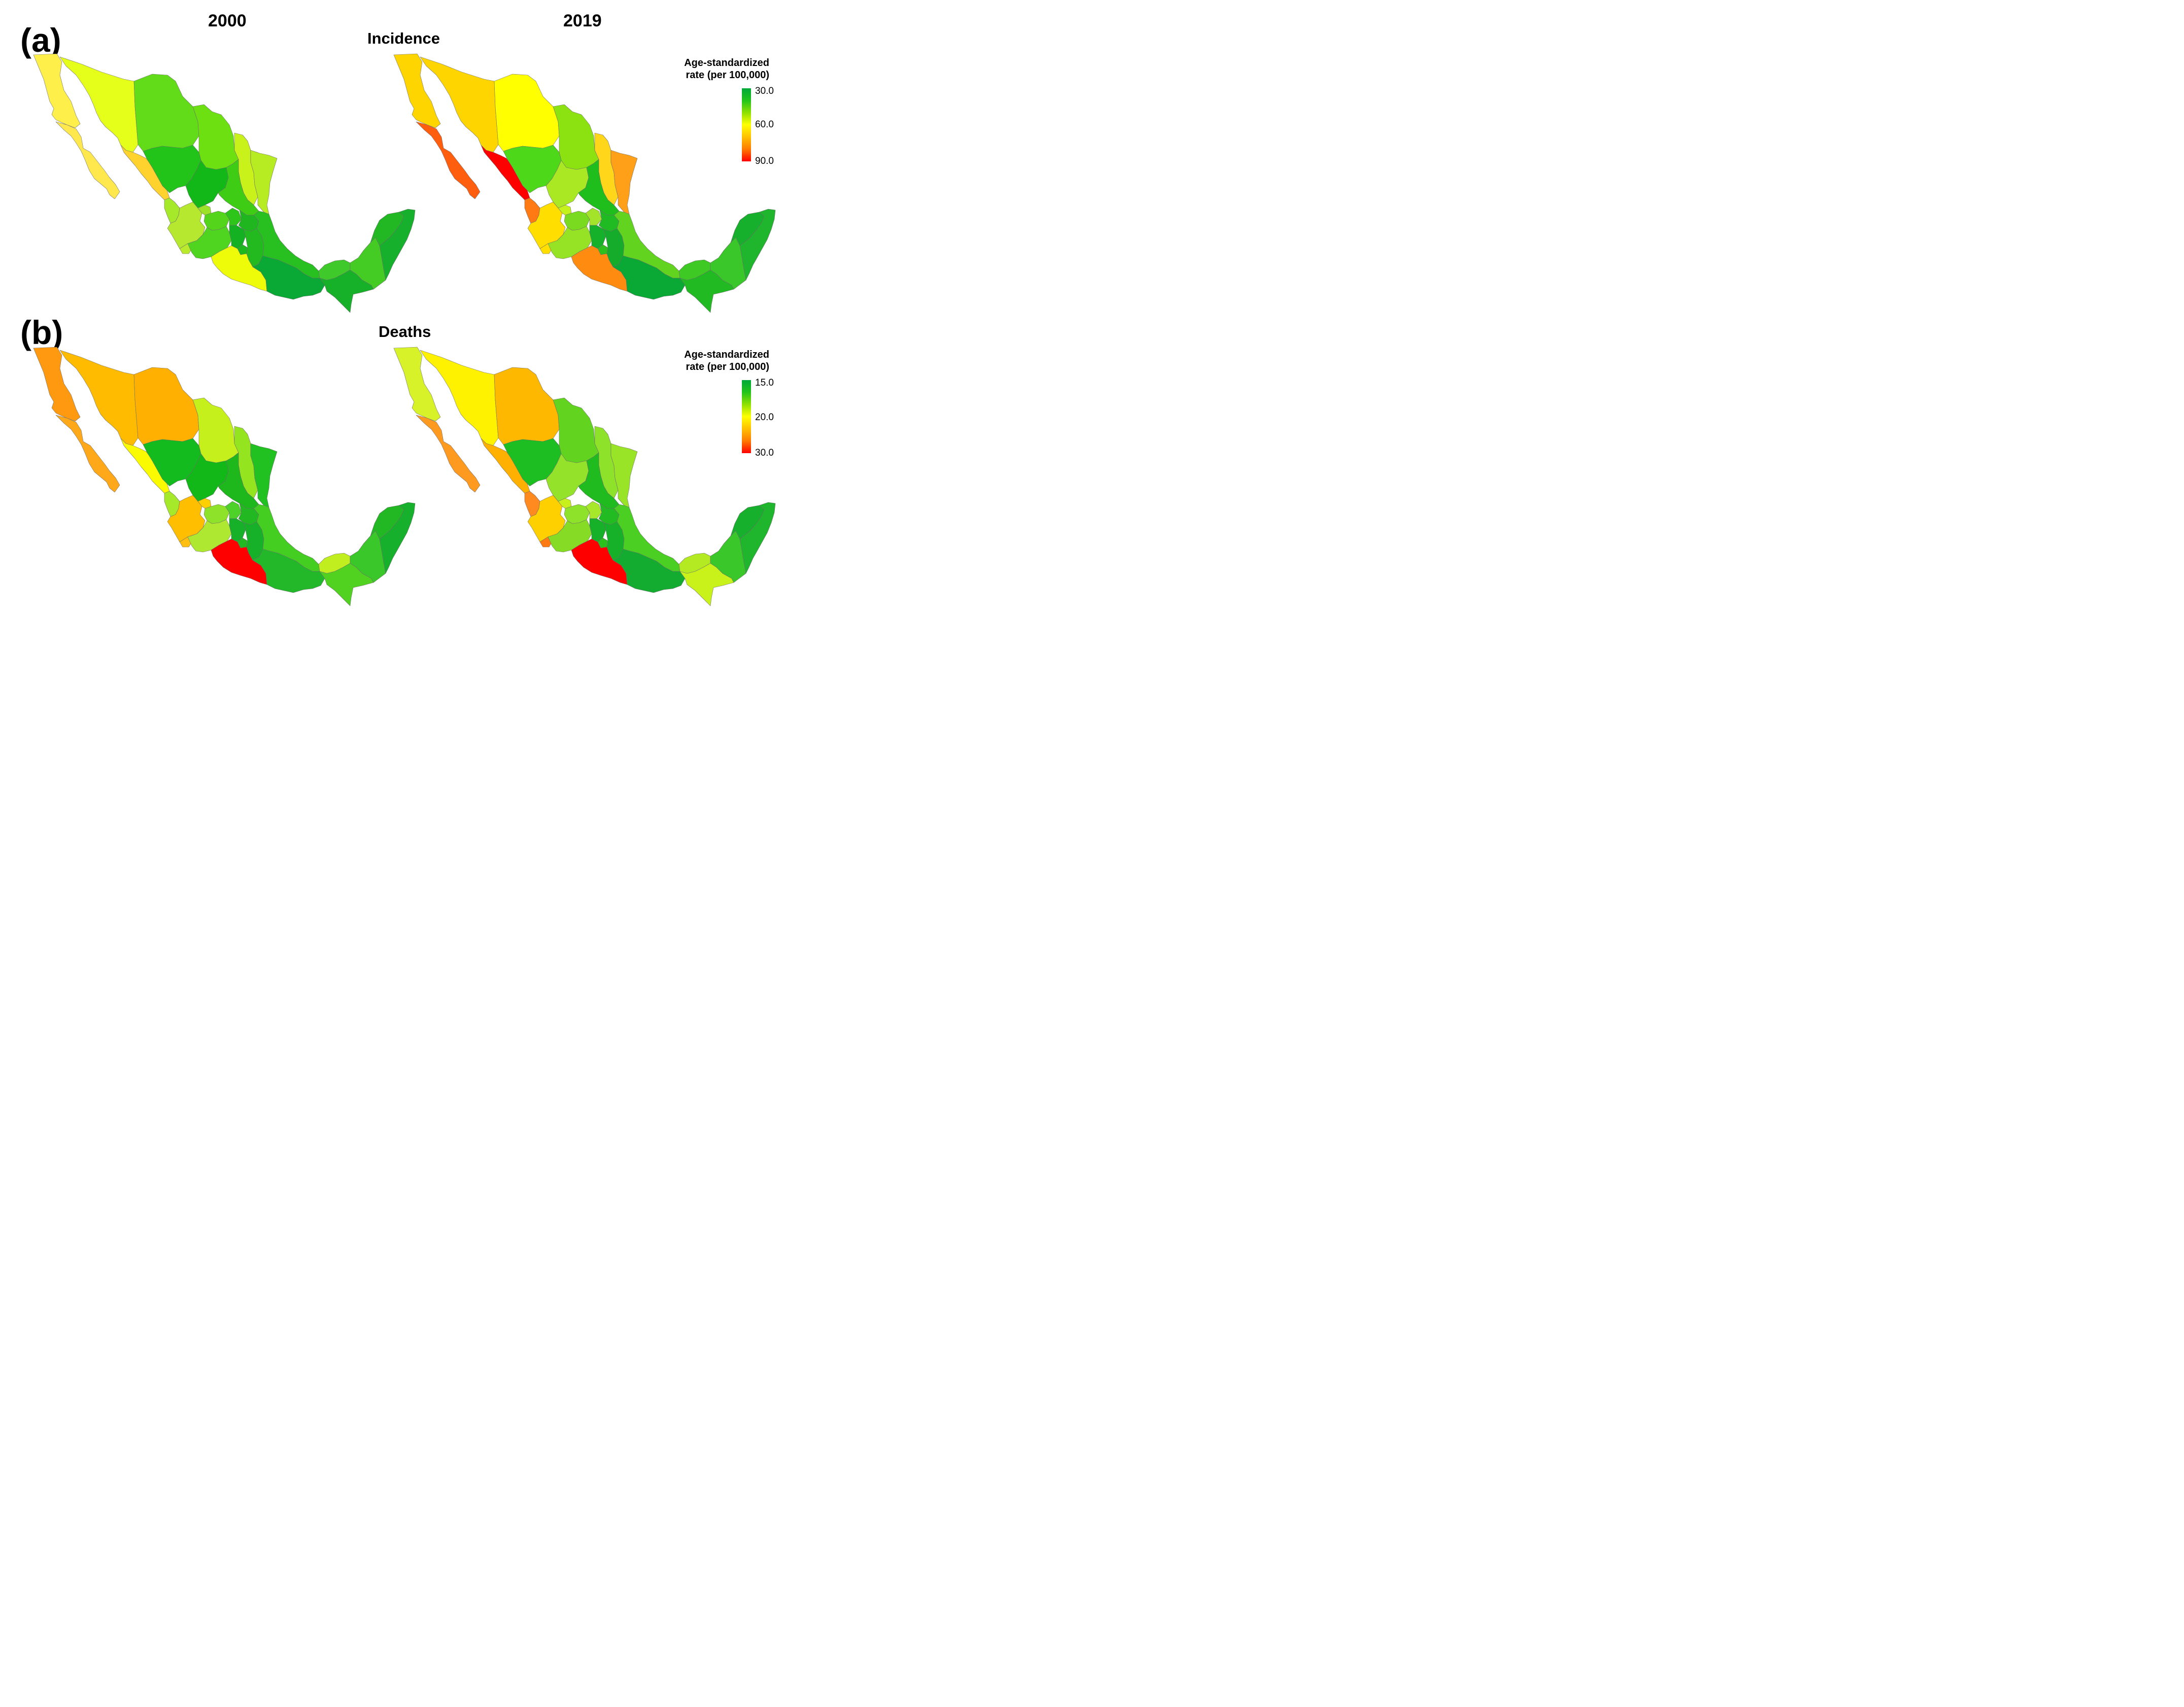 The image size is (2184, 1707). What do you see at coordinates (583, 20) in the screenshot?
I see `year-label-2019: 2019` at bounding box center [583, 20].